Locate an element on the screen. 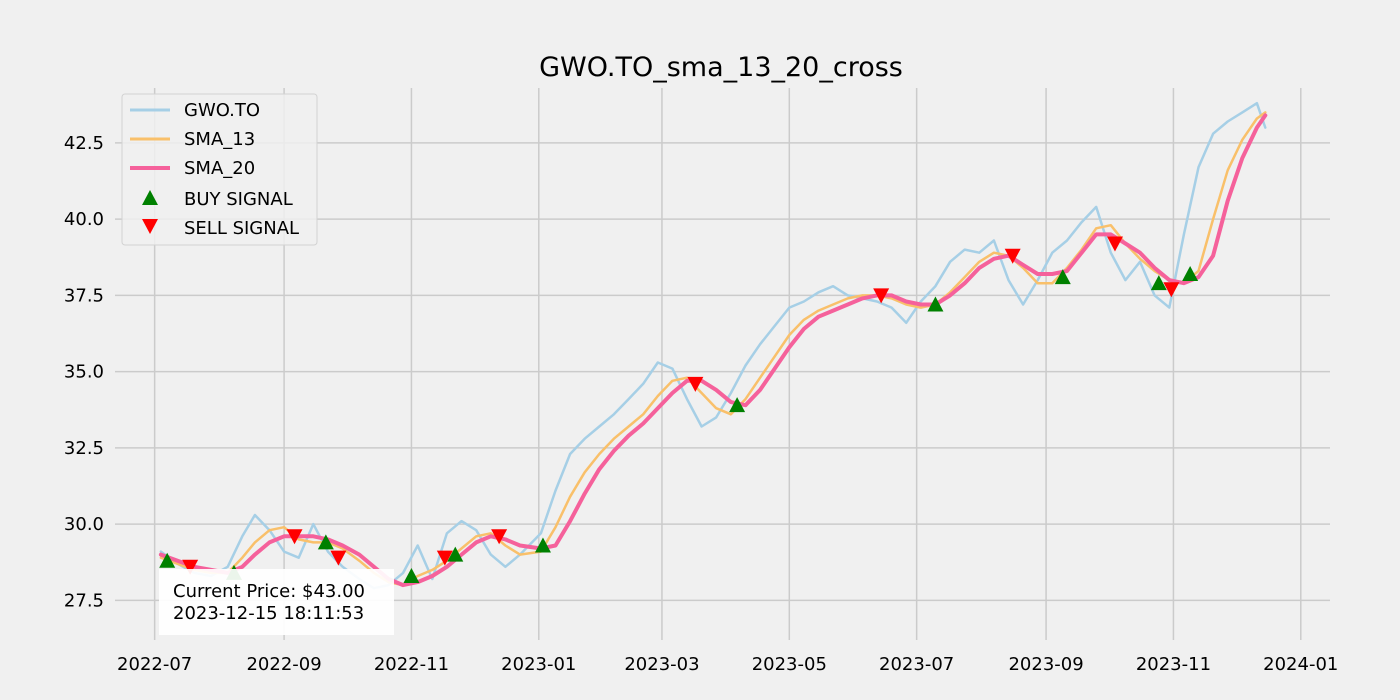 The height and width of the screenshot is (700, 1400). annotation-box is located at coordinates (276, 602).